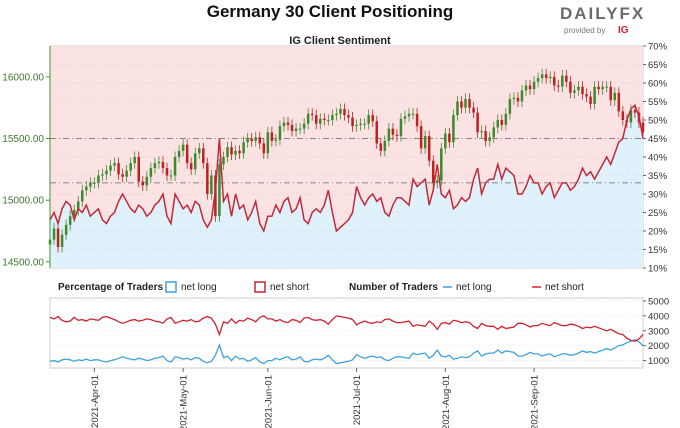 The image size is (680, 428). What do you see at coordinates (110, 287) in the screenshot?
I see `legend-pct-title: Percentage of Traders` at bounding box center [110, 287].